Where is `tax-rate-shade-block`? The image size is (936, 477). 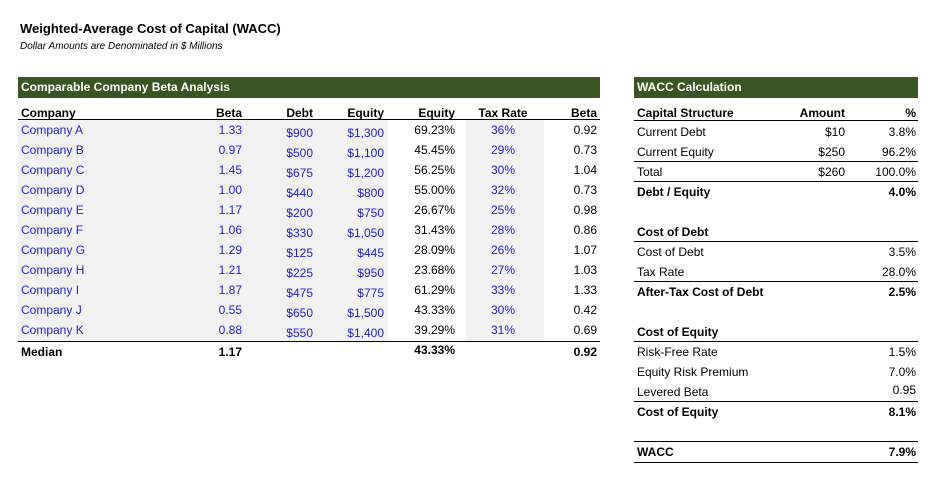
tax-rate-shade-block is located at coordinates (505, 230).